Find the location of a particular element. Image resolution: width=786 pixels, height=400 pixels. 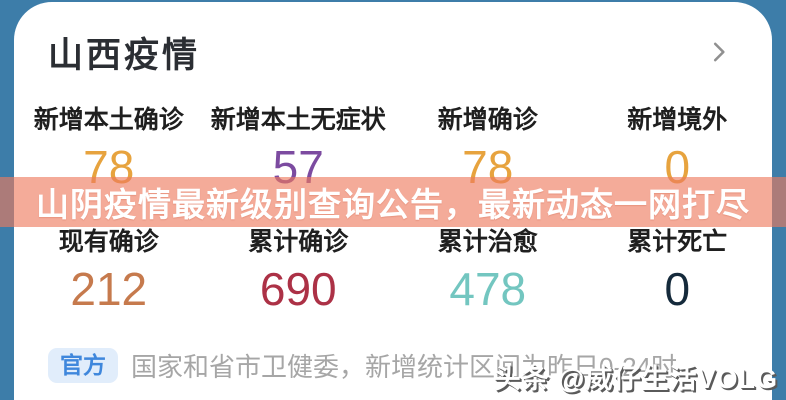

stat-total-deaths: 累计死亡 0 is located at coordinates (678, 269).